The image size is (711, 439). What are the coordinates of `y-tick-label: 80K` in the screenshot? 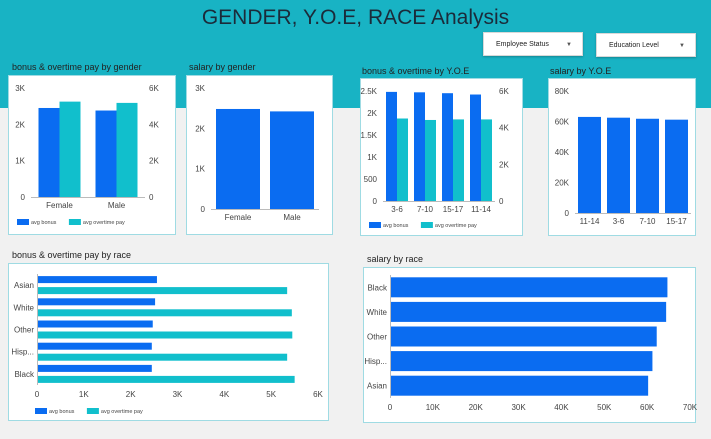 It's located at (562, 91).